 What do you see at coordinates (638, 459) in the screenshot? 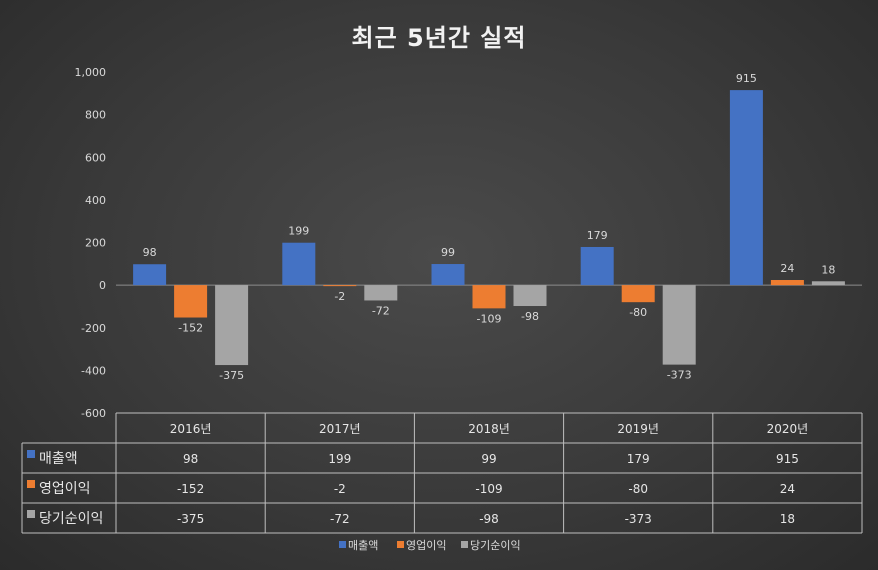
I see `table-cell: 179` at bounding box center [638, 459].